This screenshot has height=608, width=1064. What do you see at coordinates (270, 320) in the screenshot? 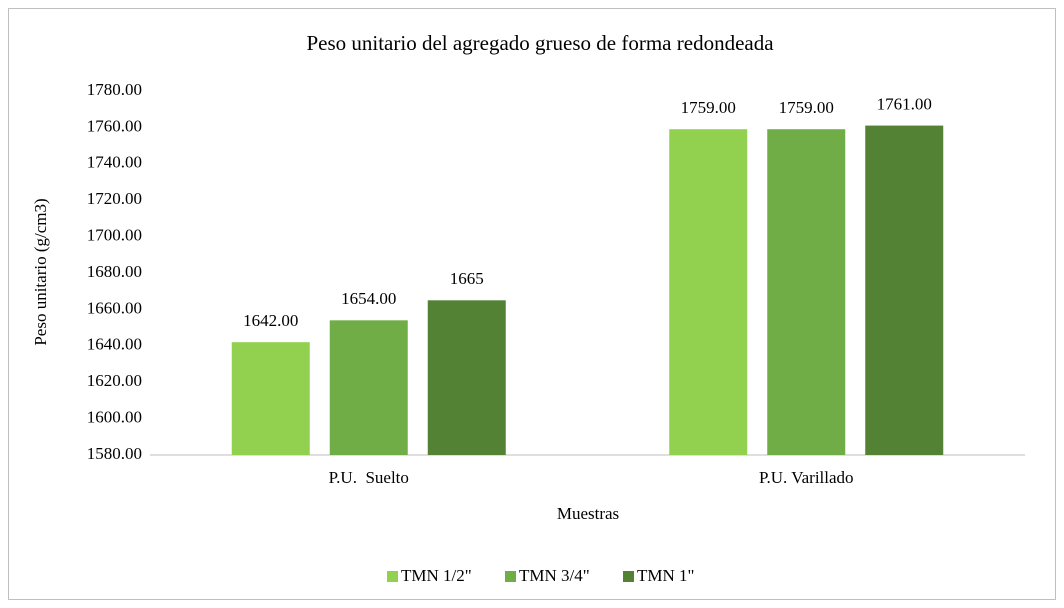
I see `data-label: 1642.00` at bounding box center [270, 320].